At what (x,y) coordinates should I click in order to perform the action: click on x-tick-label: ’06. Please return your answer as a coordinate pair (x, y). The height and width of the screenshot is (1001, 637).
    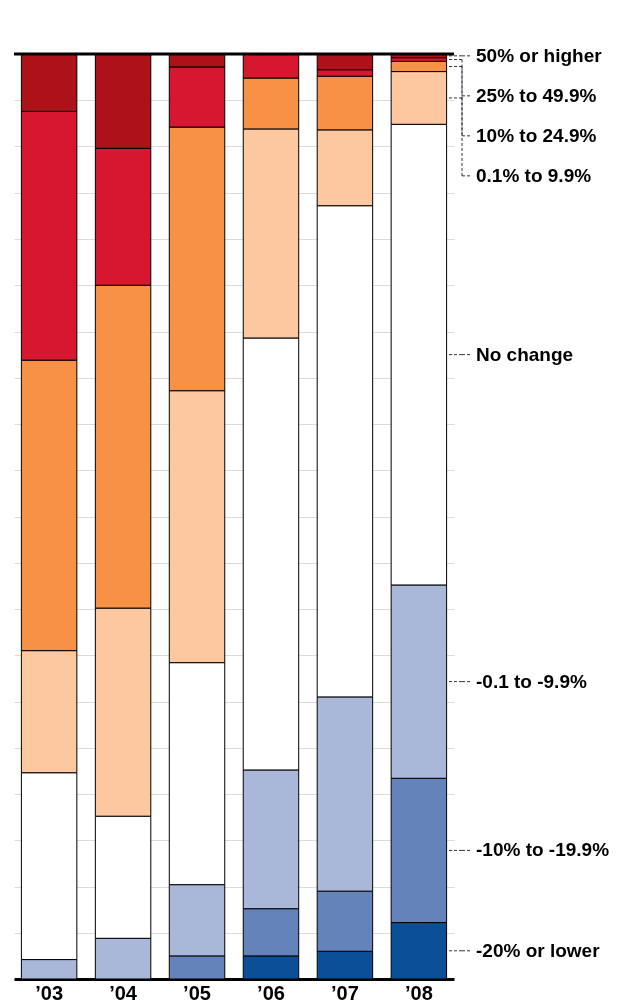
    Looking at the image, I should click on (271, 991).